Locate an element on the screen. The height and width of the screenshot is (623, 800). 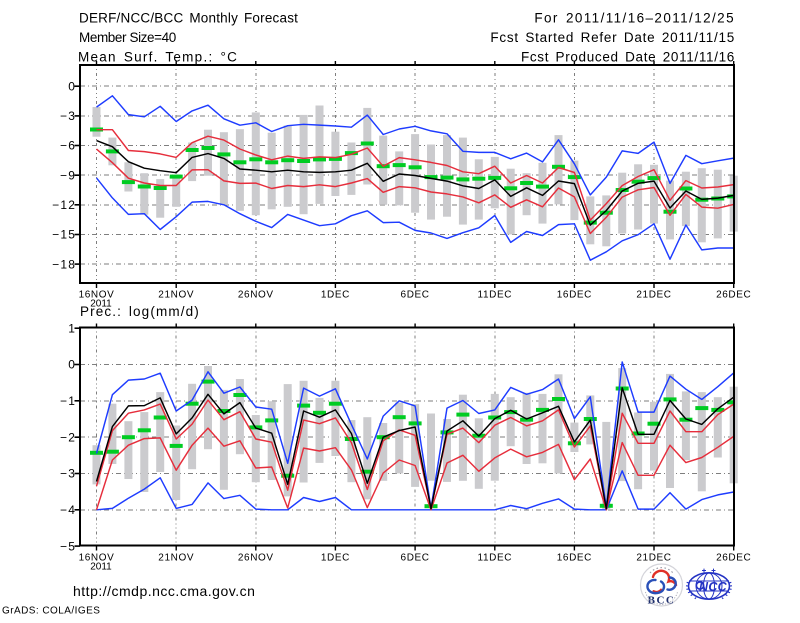
svg-text: Member Size=40 is located at coordinates (127, 37).